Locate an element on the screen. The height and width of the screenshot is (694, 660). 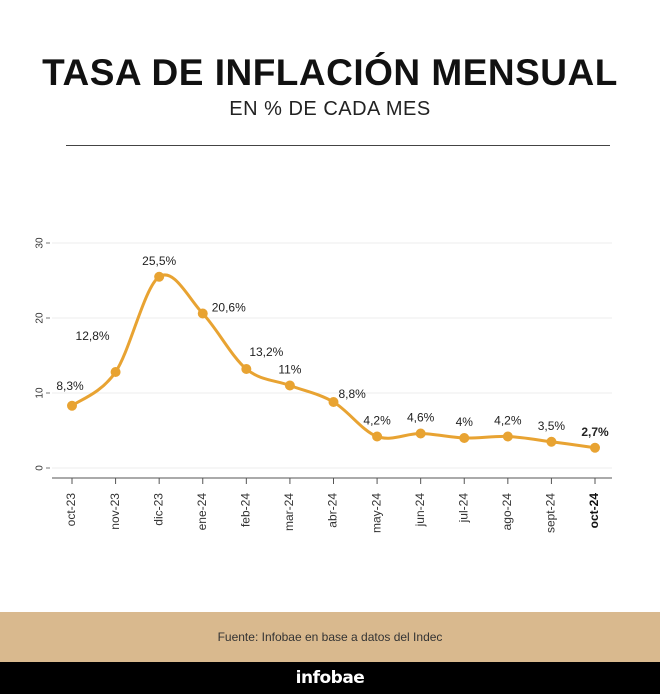
title-divider is located at coordinates (338, 145).